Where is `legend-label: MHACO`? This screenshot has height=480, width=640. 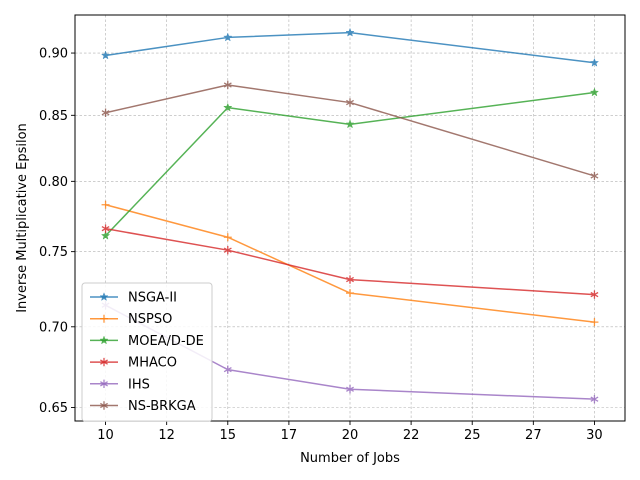 legend-label: MHACO is located at coordinates (152, 363).